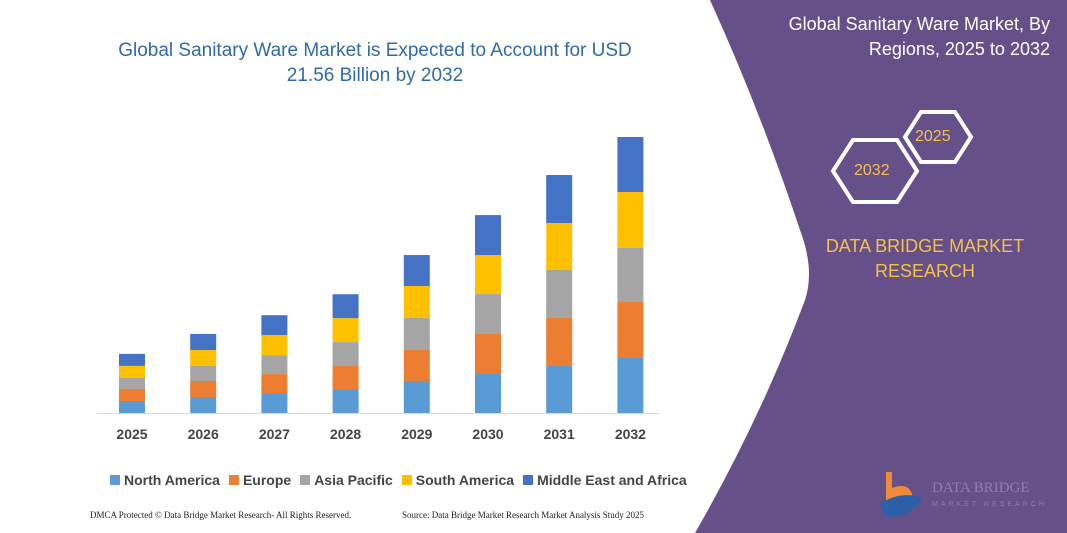 The height and width of the screenshot is (533, 1067). What do you see at coordinates (416, 434) in the screenshot?
I see `x-tick-label: 2029` at bounding box center [416, 434].